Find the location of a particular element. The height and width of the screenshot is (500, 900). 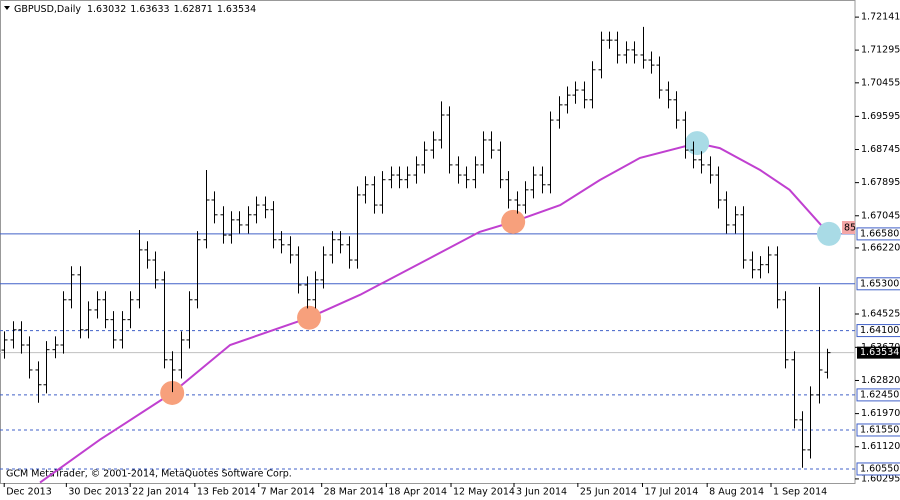

x-tick-label: 18 Apr 2014 is located at coordinates (417, 492).